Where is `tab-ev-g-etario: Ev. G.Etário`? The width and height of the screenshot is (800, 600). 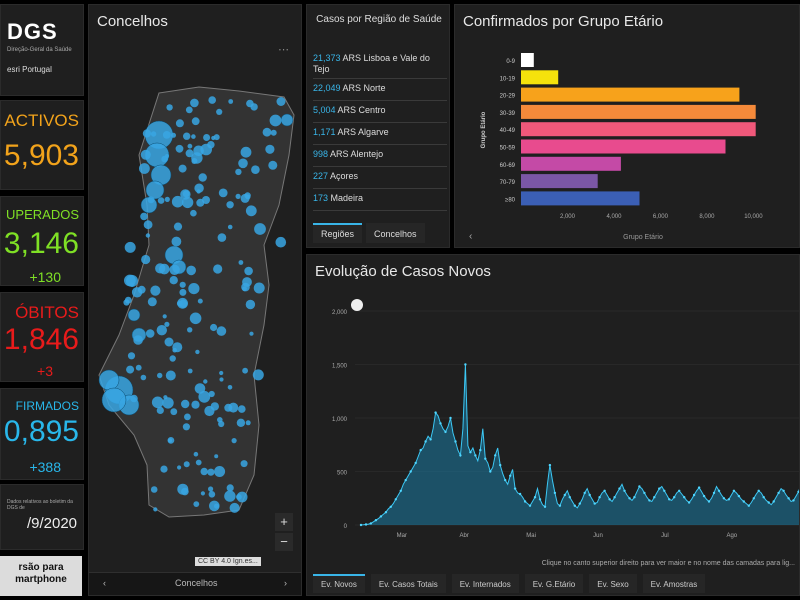
tab-ev-g-etario: Ev. G.Etário is located at coordinates (554, 583).